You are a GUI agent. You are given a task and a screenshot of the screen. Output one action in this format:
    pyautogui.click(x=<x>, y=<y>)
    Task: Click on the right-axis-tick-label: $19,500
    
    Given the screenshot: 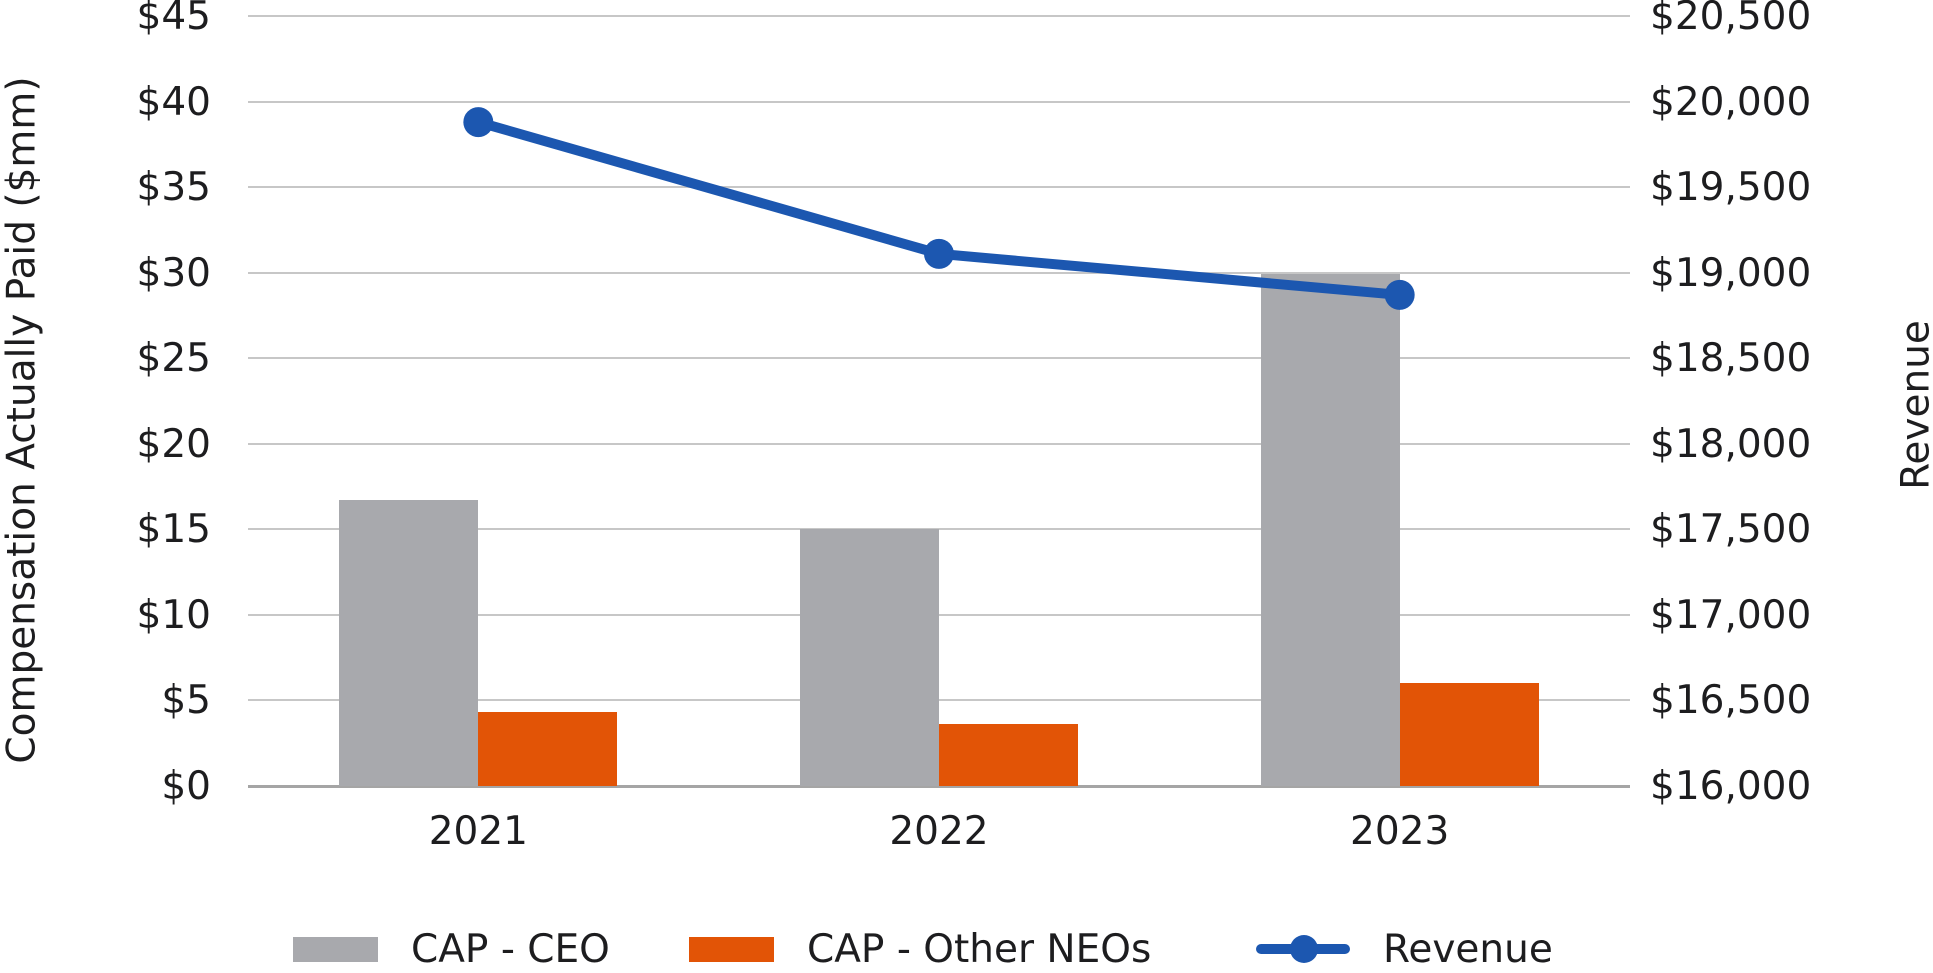 What is the action you would take?
    pyautogui.click(x=1731, y=188)
    